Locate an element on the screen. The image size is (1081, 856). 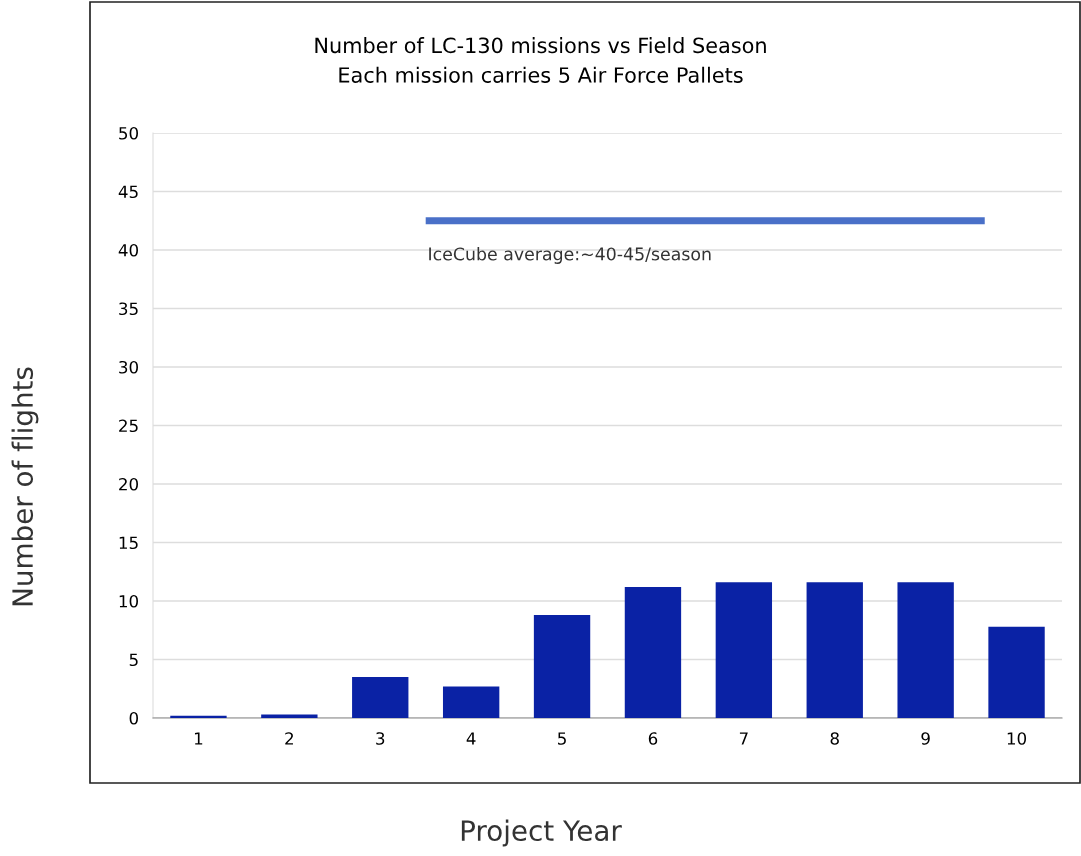
x-tick-label: 5 is located at coordinates (562, 738).